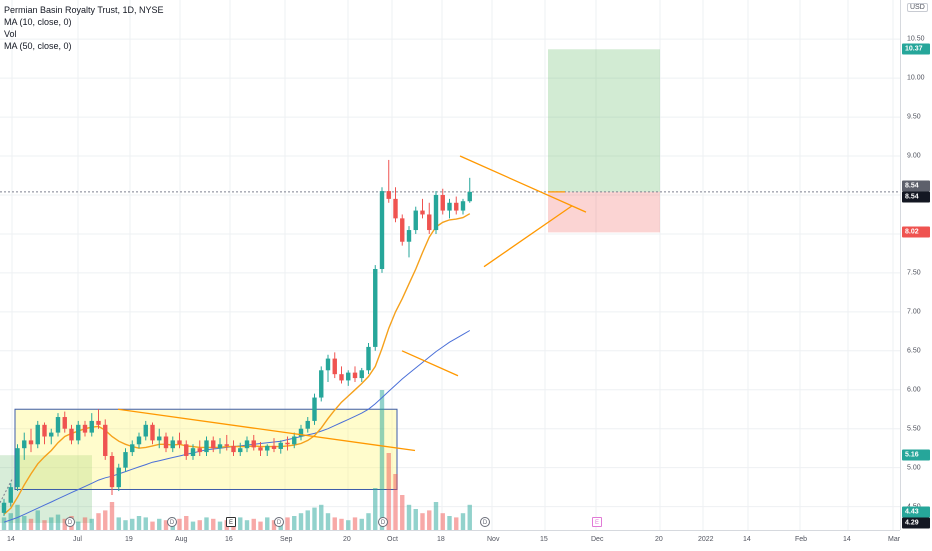 This screenshot has width=932, height=551. What do you see at coordinates (914, 273) in the screenshot?
I see `price-tick: 7.50` at bounding box center [914, 273].